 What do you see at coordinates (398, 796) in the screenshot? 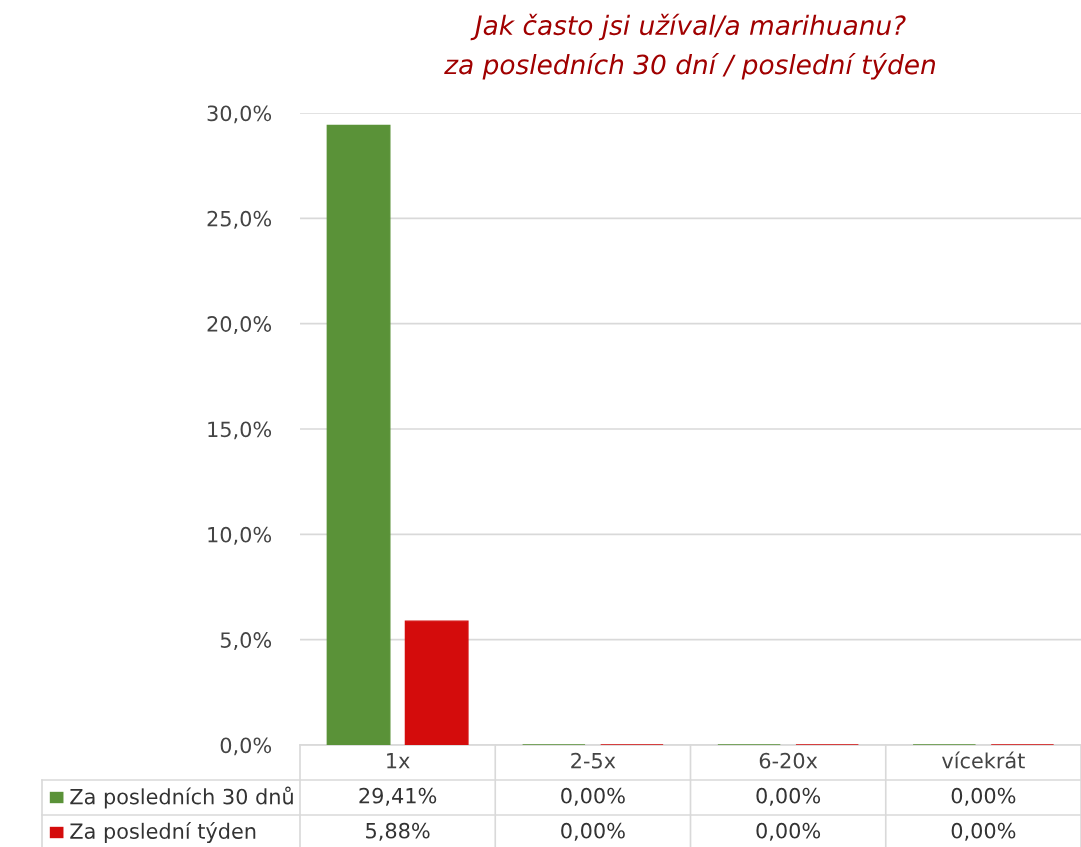
I see `data-label: 29,41%` at bounding box center [398, 796].